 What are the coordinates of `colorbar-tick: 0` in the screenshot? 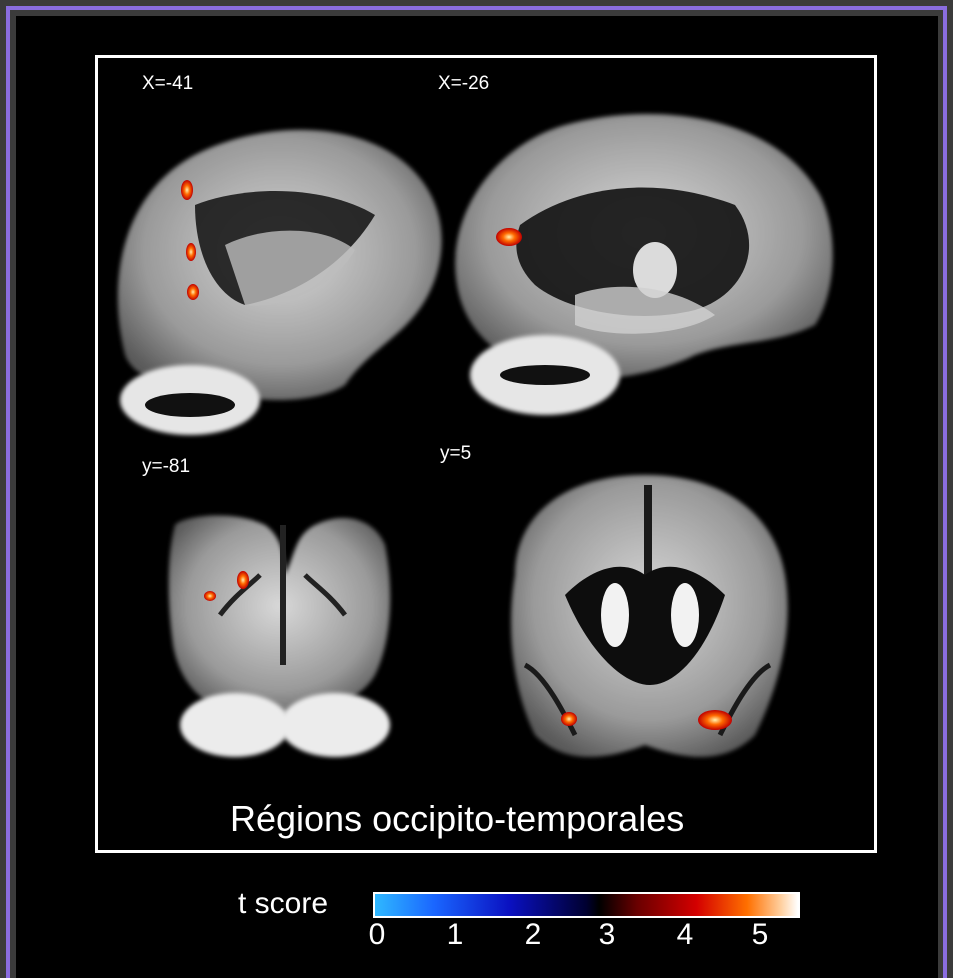 It's located at (377, 935).